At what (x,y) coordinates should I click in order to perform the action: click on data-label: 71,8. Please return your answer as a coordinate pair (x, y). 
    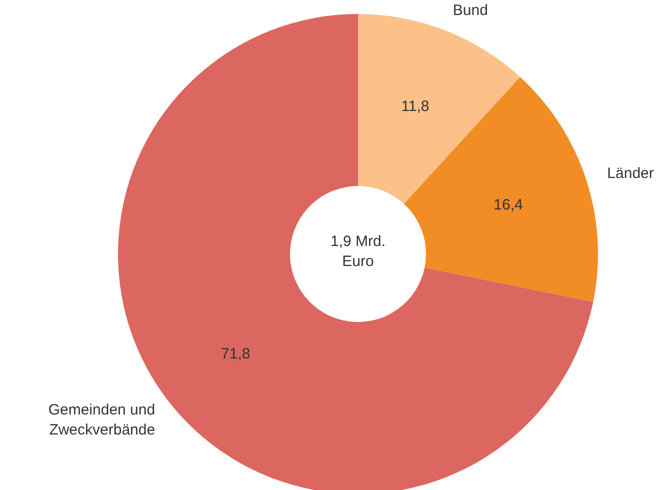
    Looking at the image, I should click on (235, 353).